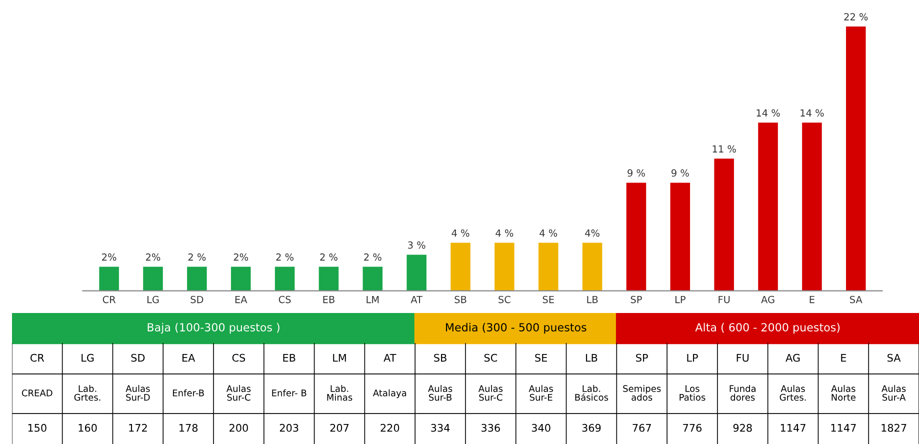 This screenshot has height=444, width=919. What do you see at coordinates (692, 358) in the screenshot?
I see `category-label: LP` at bounding box center [692, 358].